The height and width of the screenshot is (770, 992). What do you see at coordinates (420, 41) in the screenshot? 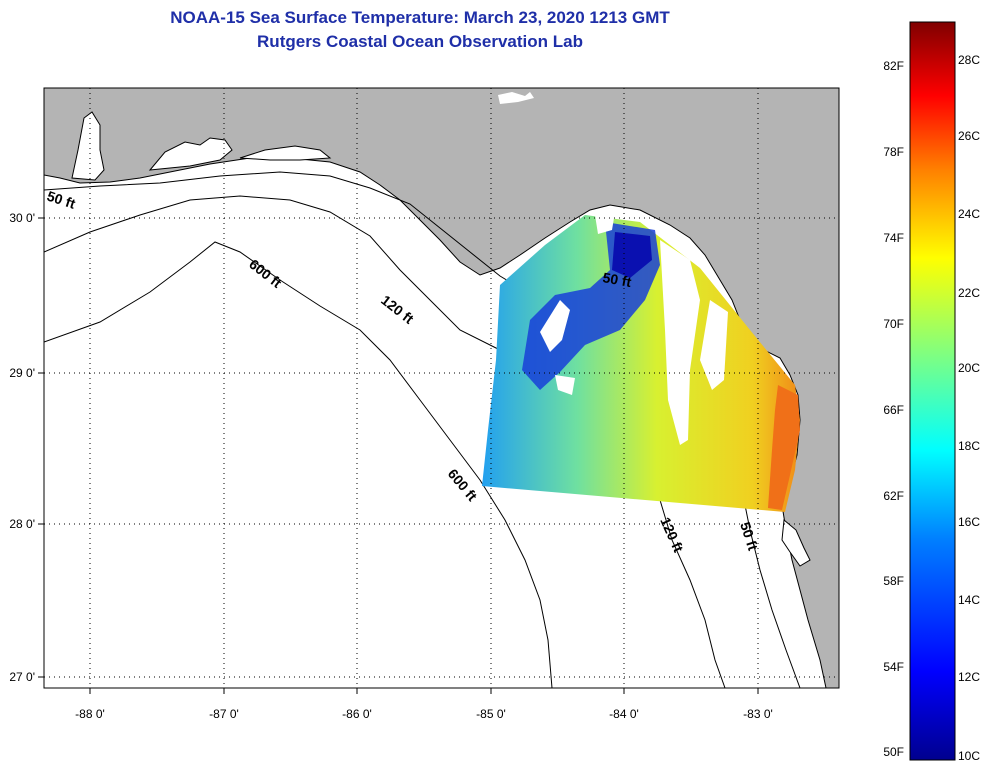
I see `map-subtitle: Rutgers Coastal Ocean Observation Lab` at bounding box center [420, 41].